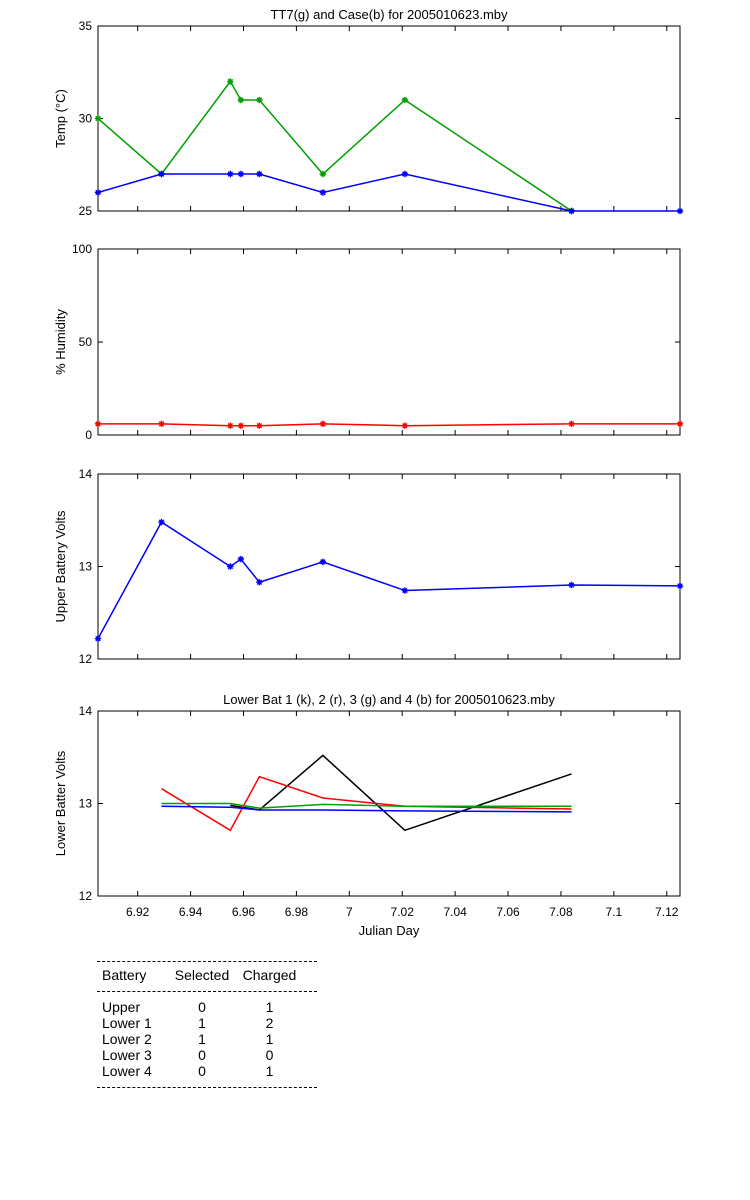 The height and width of the screenshot is (1200, 750). Describe the element at coordinates (269, 975) in the screenshot. I see `header-charged: Charged` at that location.